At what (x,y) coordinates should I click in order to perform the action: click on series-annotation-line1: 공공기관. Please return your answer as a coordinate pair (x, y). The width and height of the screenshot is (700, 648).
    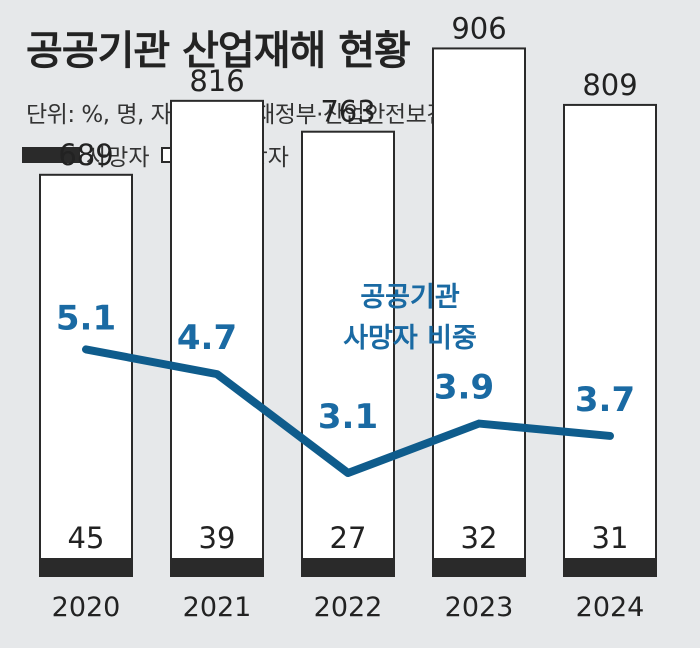
    Looking at the image, I should click on (410, 297).